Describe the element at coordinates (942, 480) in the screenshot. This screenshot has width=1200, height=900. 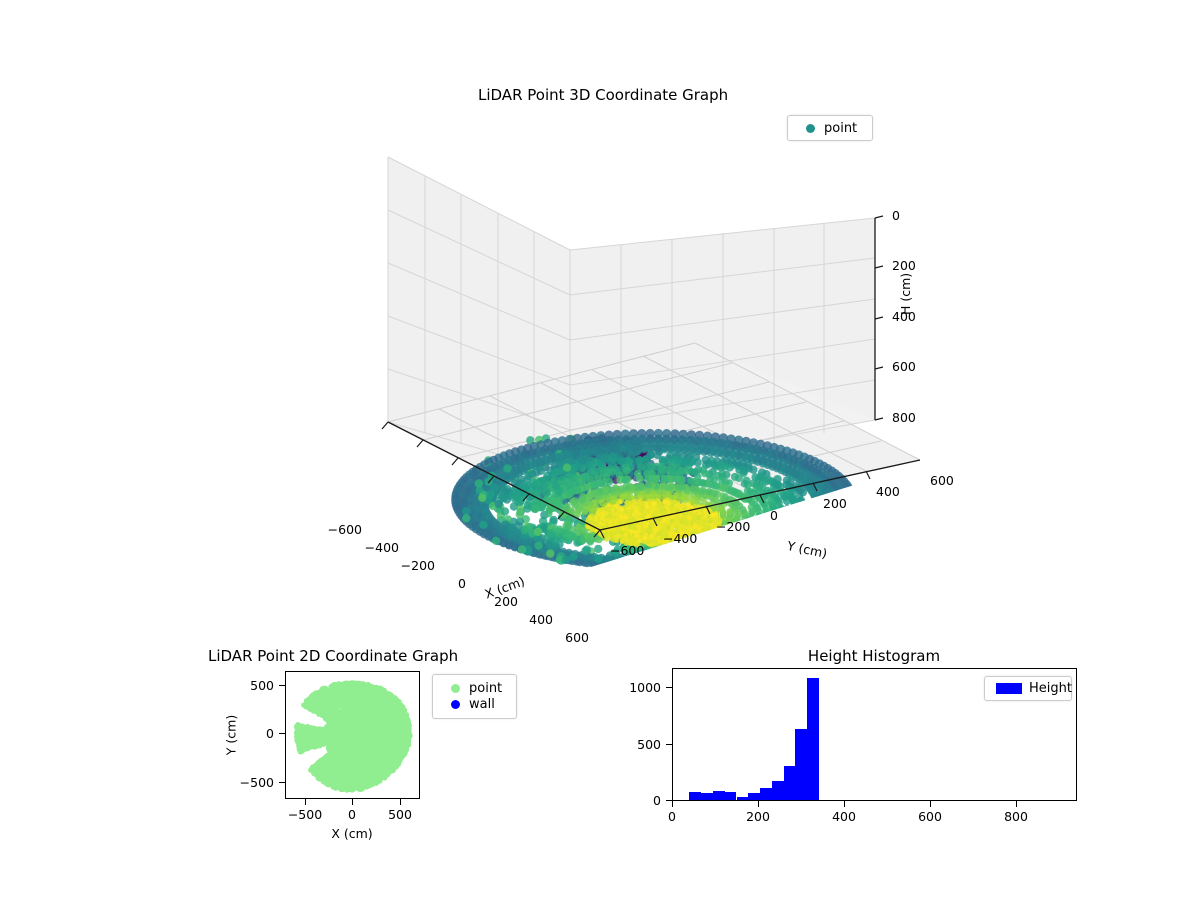
I see `y3d-tick: 600` at that location.